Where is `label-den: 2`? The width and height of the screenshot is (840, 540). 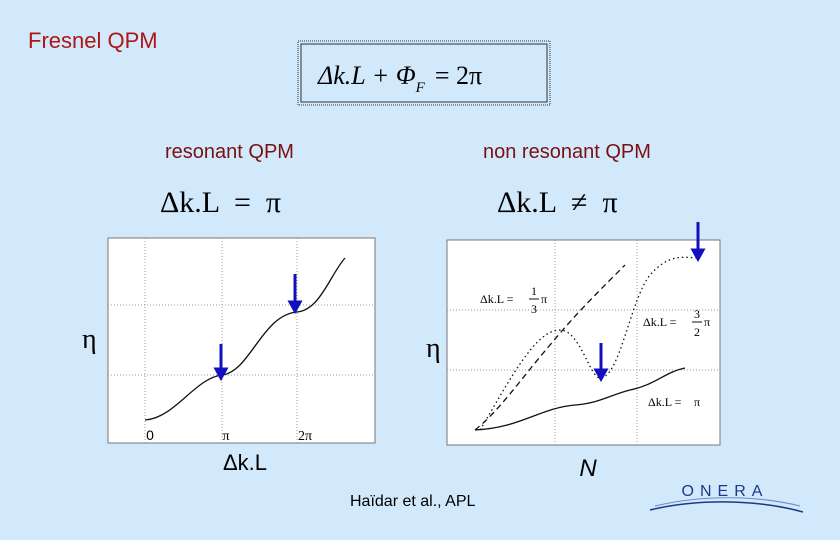
label-den: 2 is located at coordinates (697, 332).